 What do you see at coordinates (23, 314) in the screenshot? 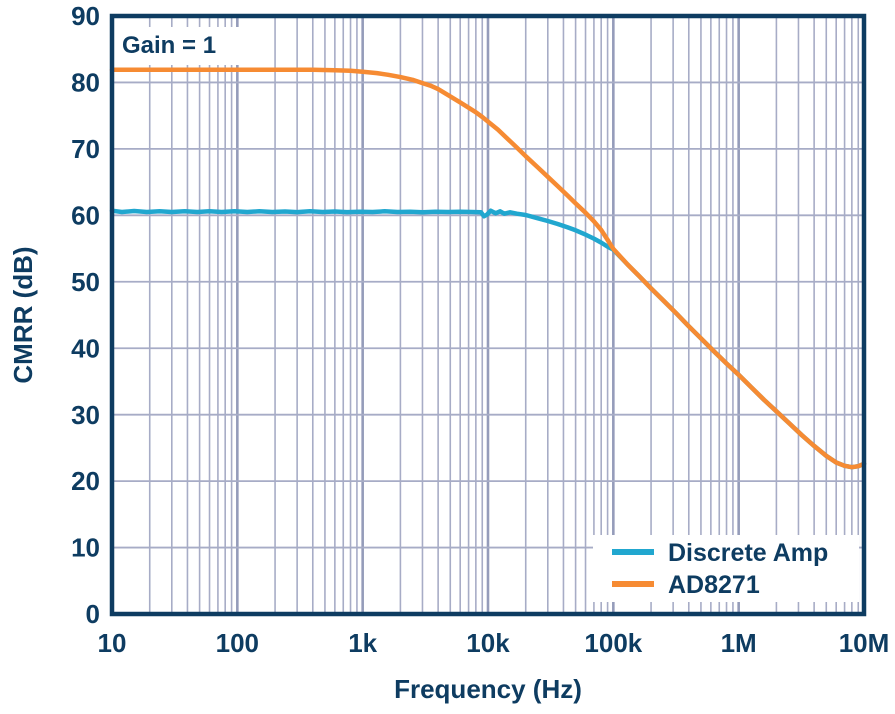
I see `y-axis-title: CMRR (dB)` at bounding box center [23, 314].